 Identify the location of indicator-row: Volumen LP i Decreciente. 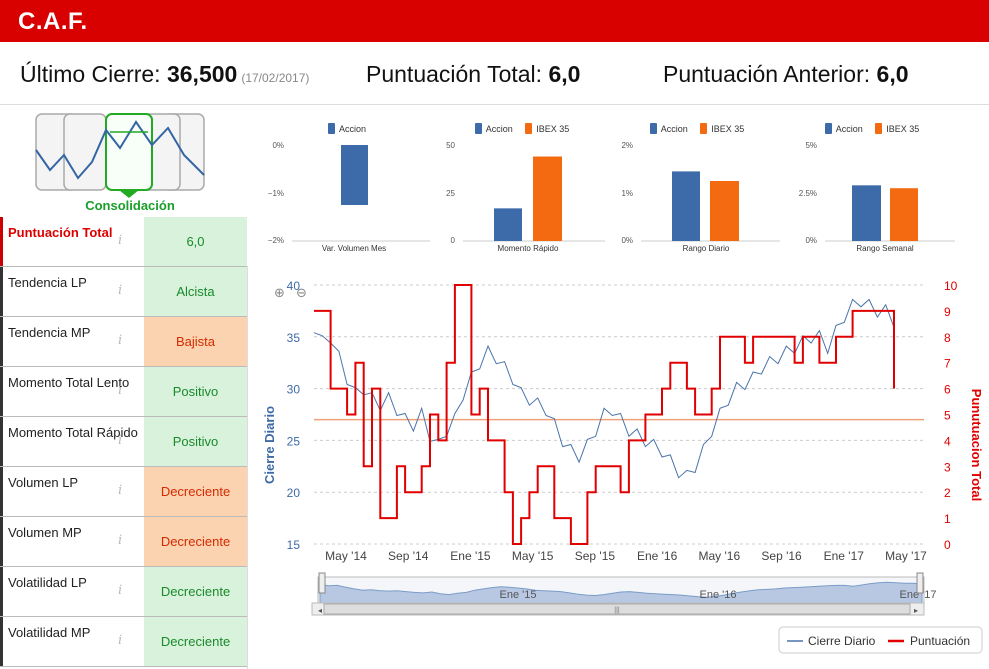
(123, 492).